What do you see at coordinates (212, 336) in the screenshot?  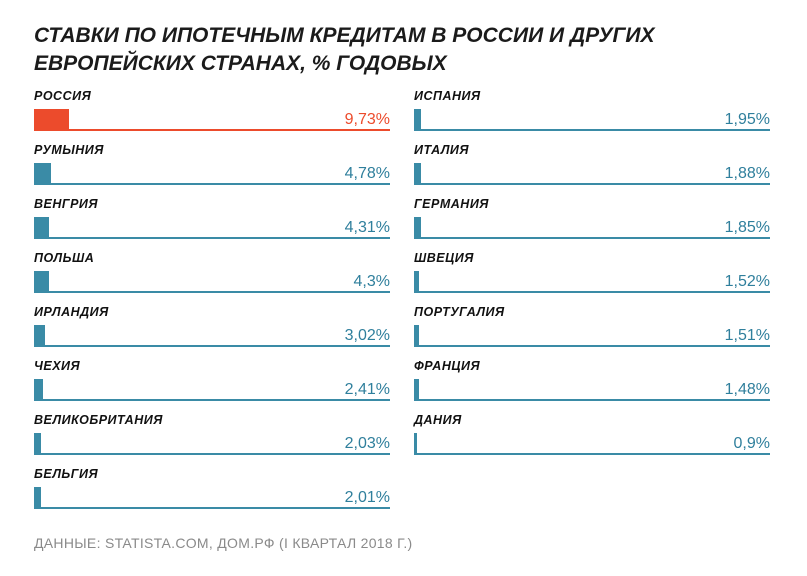 I see `bar-track: 3,02%` at bounding box center [212, 336].